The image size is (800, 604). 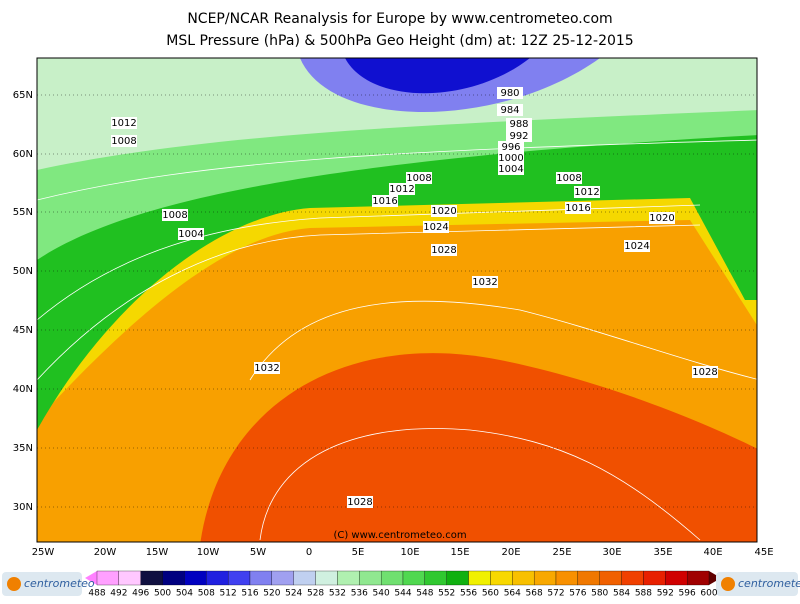 I want to click on colorbar-label: 528, so click(x=315, y=594).